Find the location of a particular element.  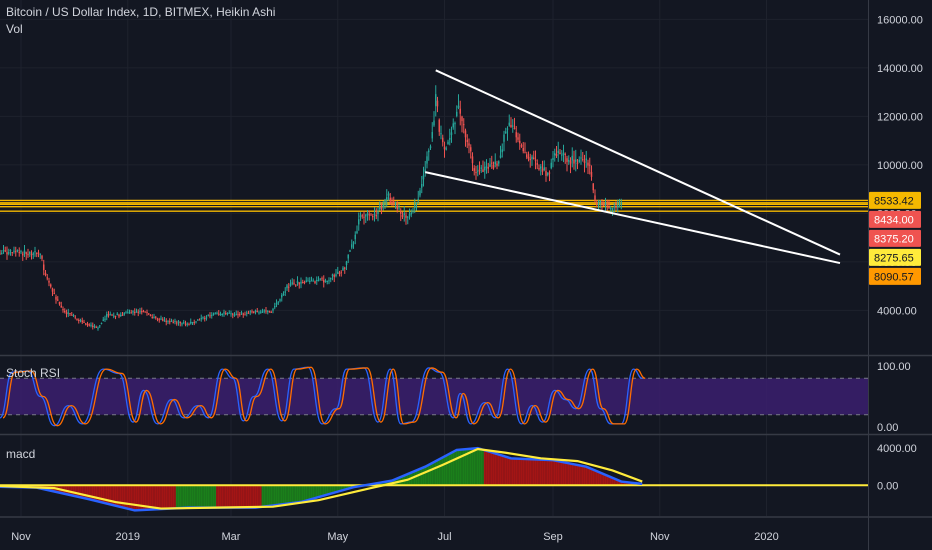

x-tick-label: Mar is located at coordinates (231, 537).